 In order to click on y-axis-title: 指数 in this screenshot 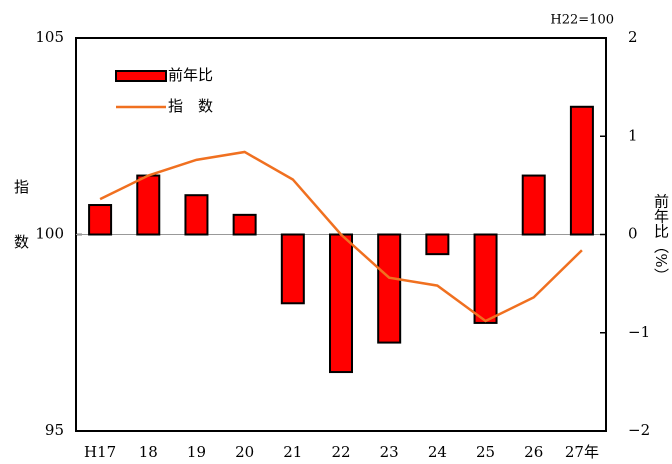, I will do `click(21, 234)`.